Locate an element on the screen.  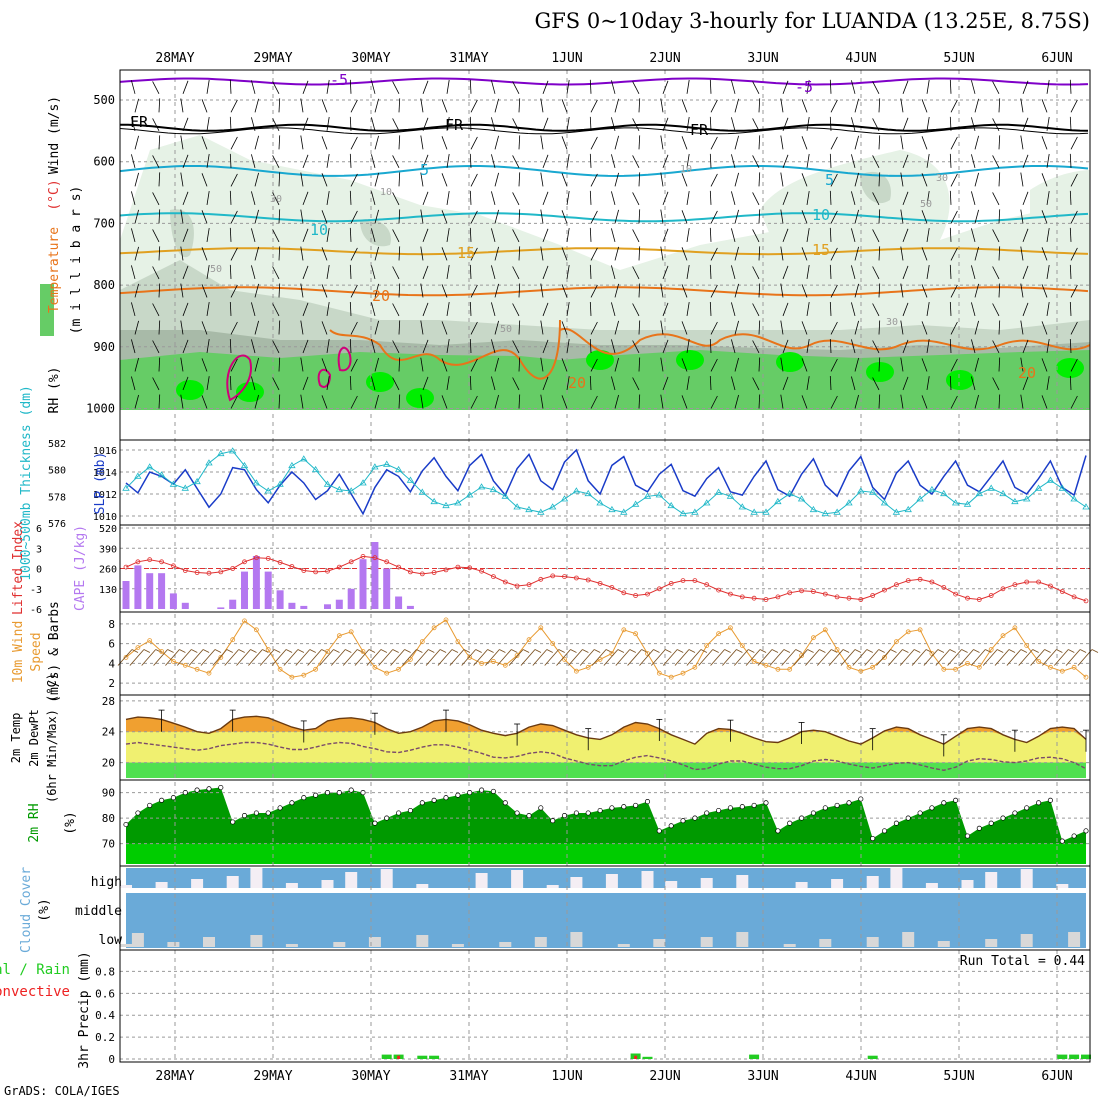
cloud-ylabel: Cloud Cover is located at coordinates (26, 910).